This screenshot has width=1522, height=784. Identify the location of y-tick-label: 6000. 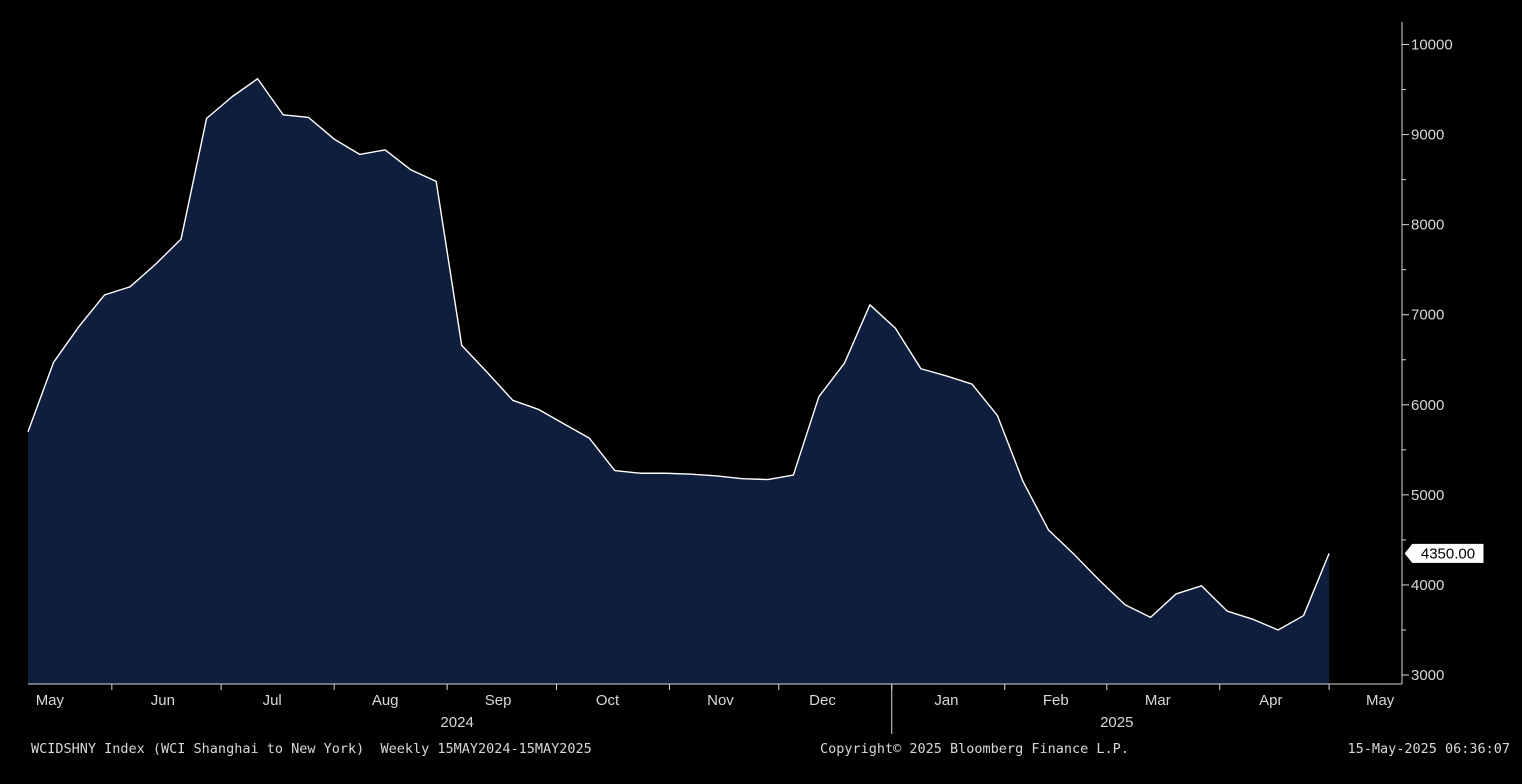
(1427, 405).